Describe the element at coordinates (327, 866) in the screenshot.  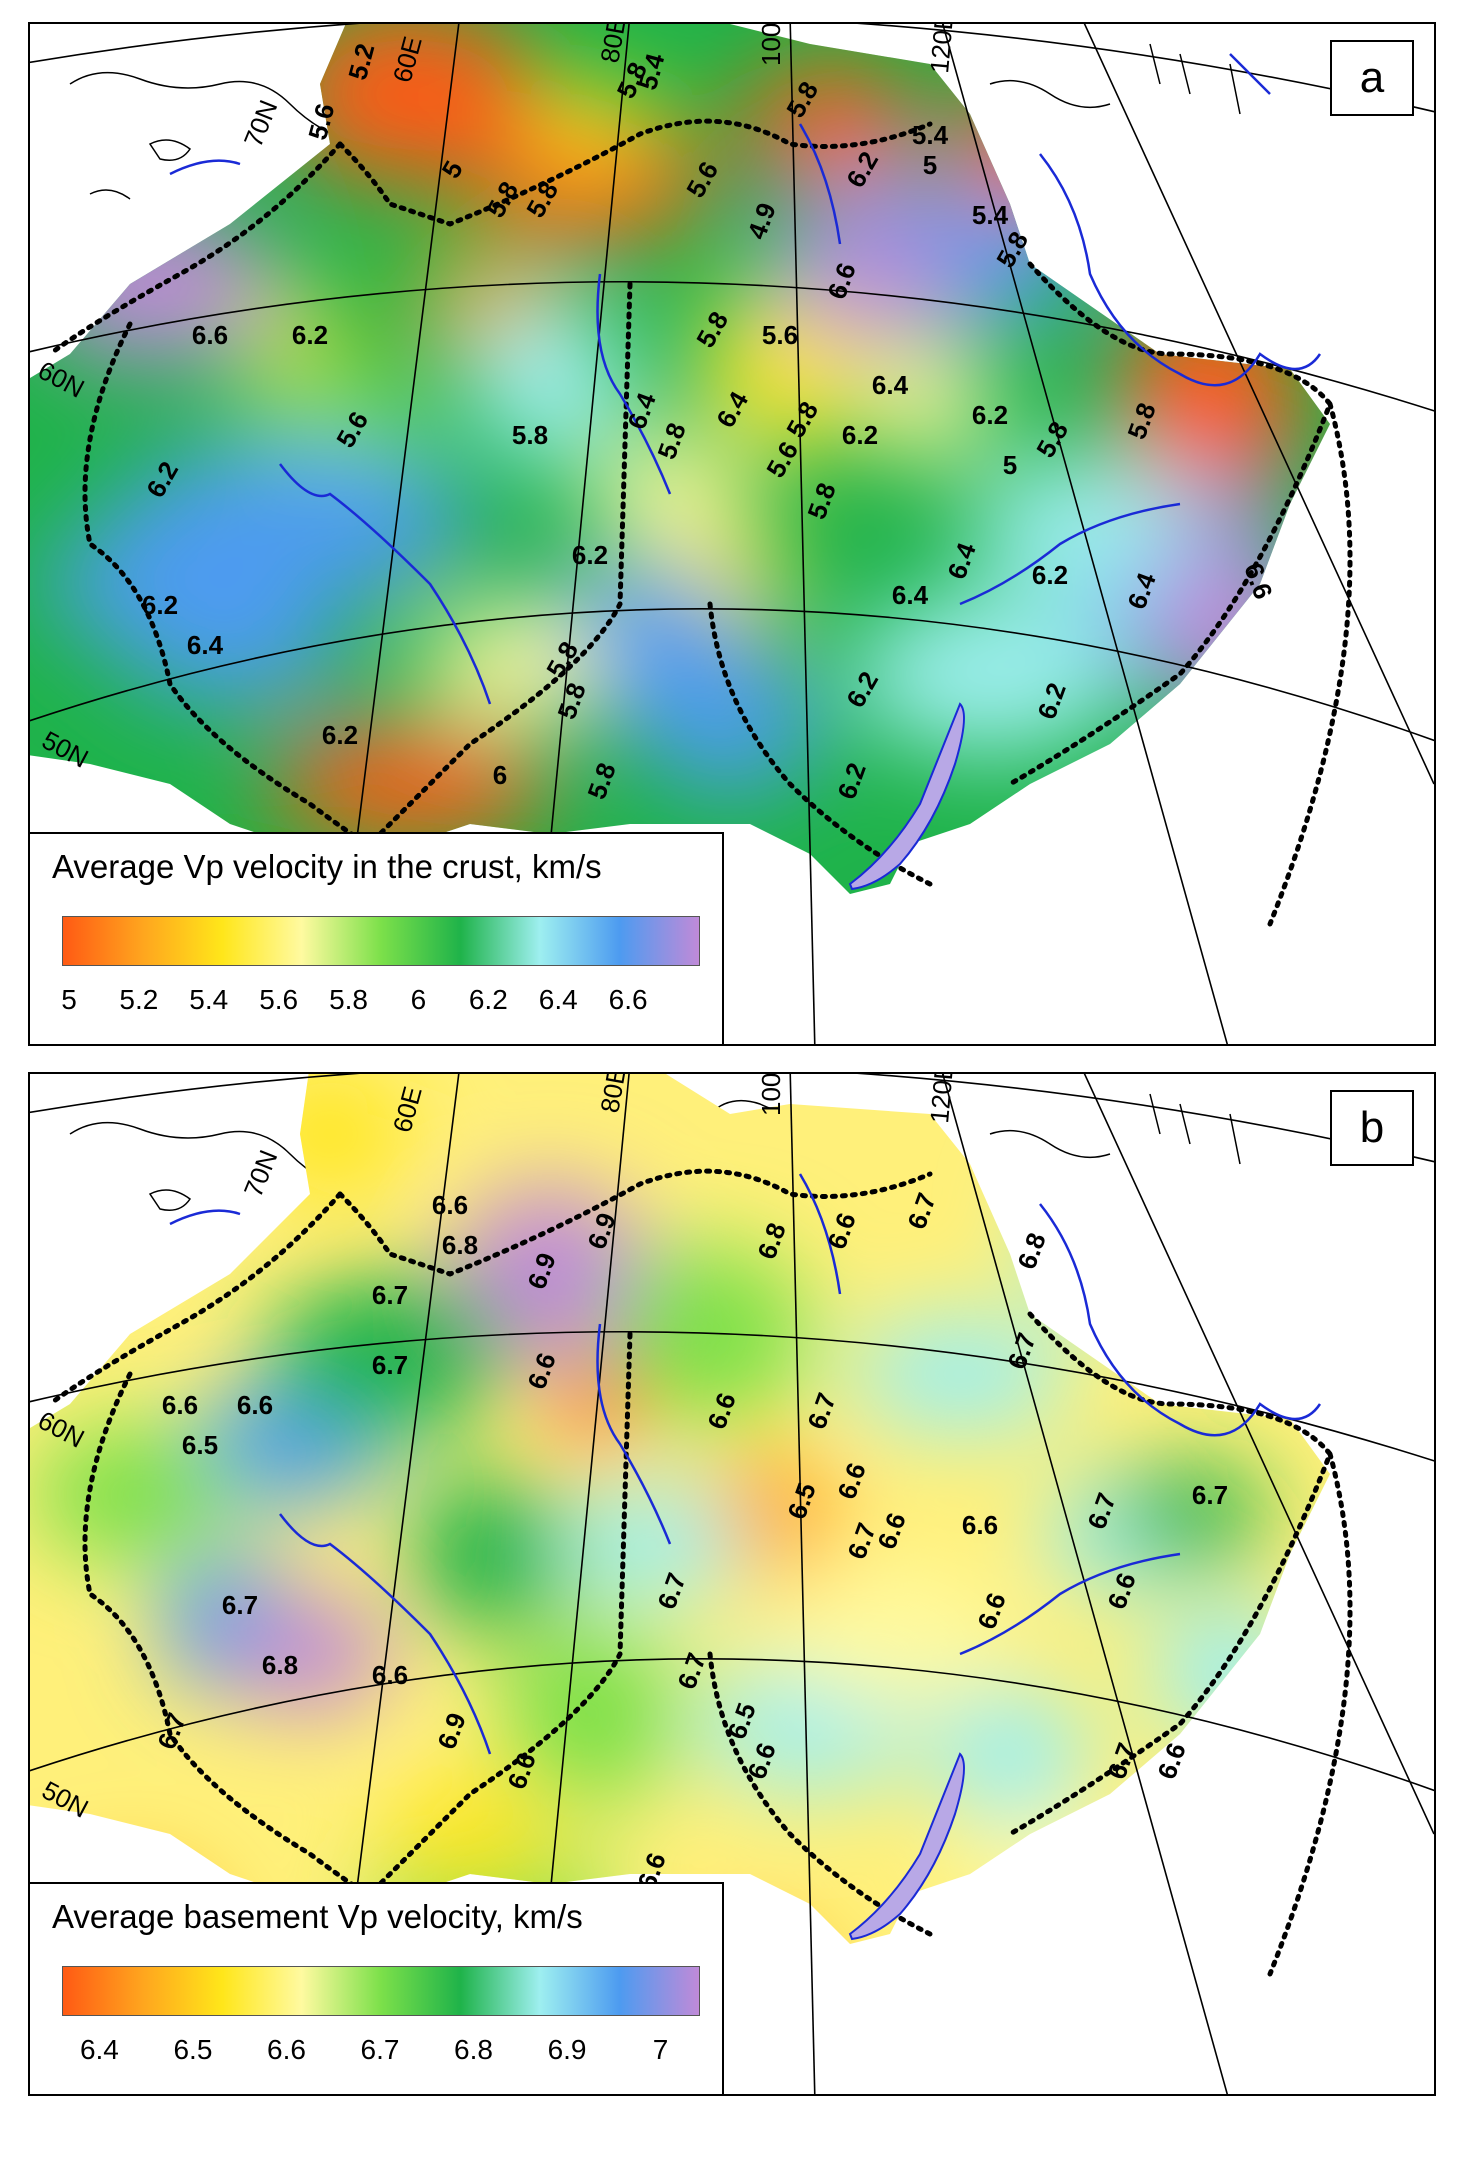
I see `legend-title: Average Vp velocity in the crust, km/s` at that location.